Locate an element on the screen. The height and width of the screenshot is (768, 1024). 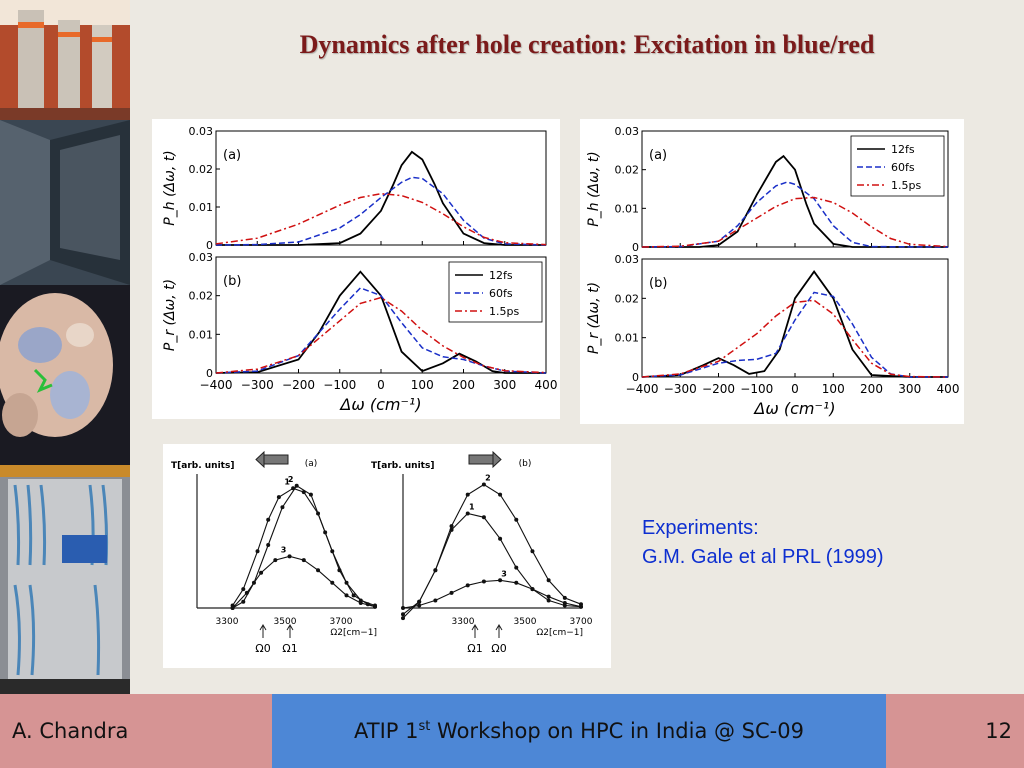
footer-page-box: 12 is located at coordinates (955, 731).